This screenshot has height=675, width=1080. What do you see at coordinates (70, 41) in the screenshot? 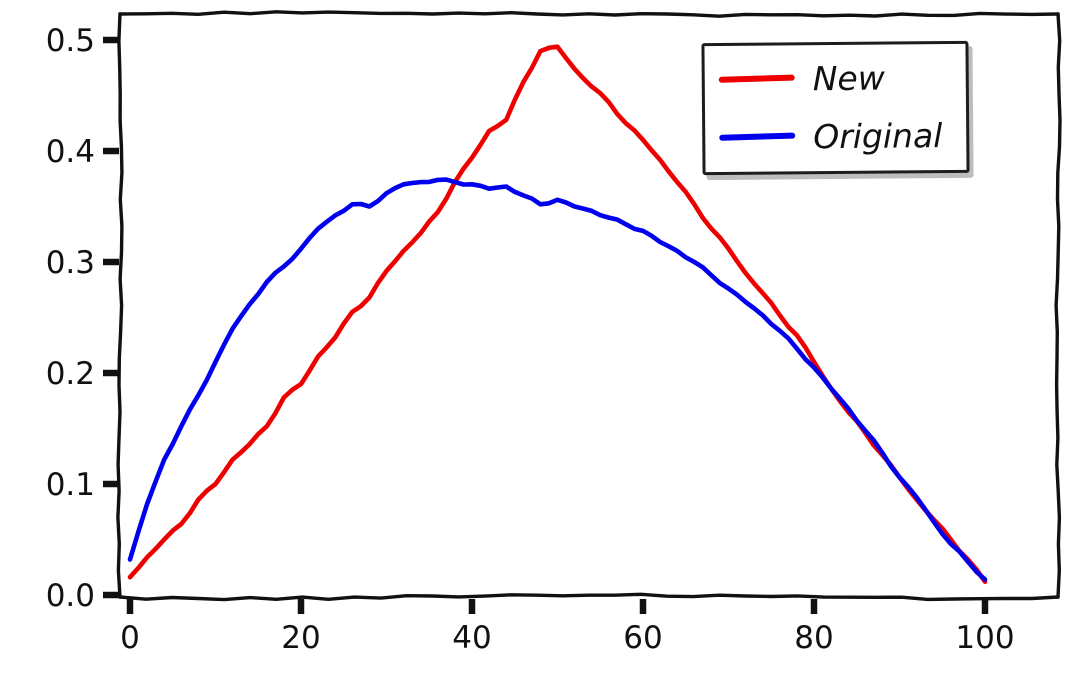
I see `y-tick-label: 0.5` at bounding box center [70, 41].